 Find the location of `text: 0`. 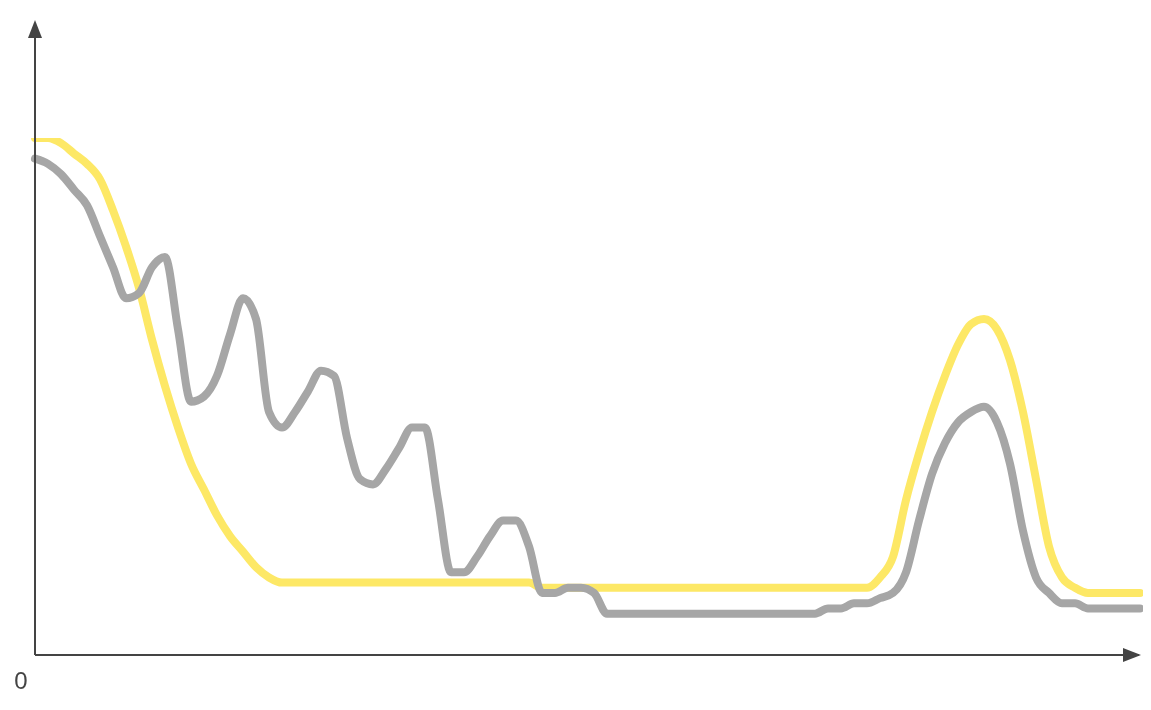

text: 0 is located at coordinates (21, 680).